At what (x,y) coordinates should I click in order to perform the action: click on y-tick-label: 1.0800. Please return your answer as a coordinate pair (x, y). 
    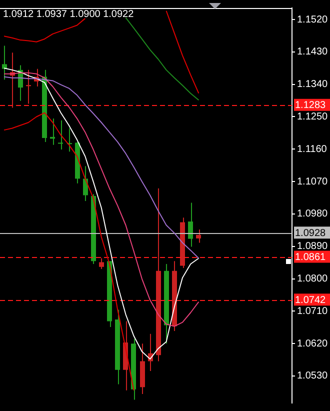
    Looking at the image, I should click on (312, 279).